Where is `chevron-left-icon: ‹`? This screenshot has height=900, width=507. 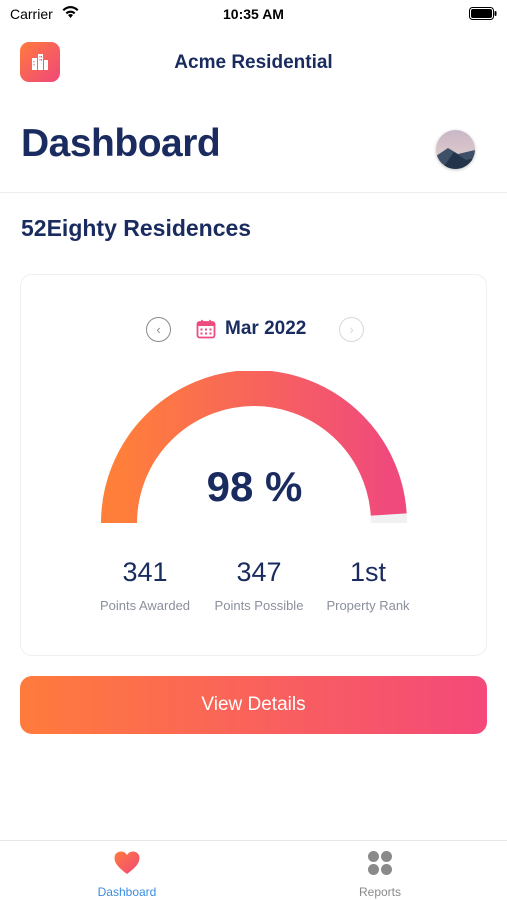
chevron-left-icon: ‹ is located at coordinates (158, 329).